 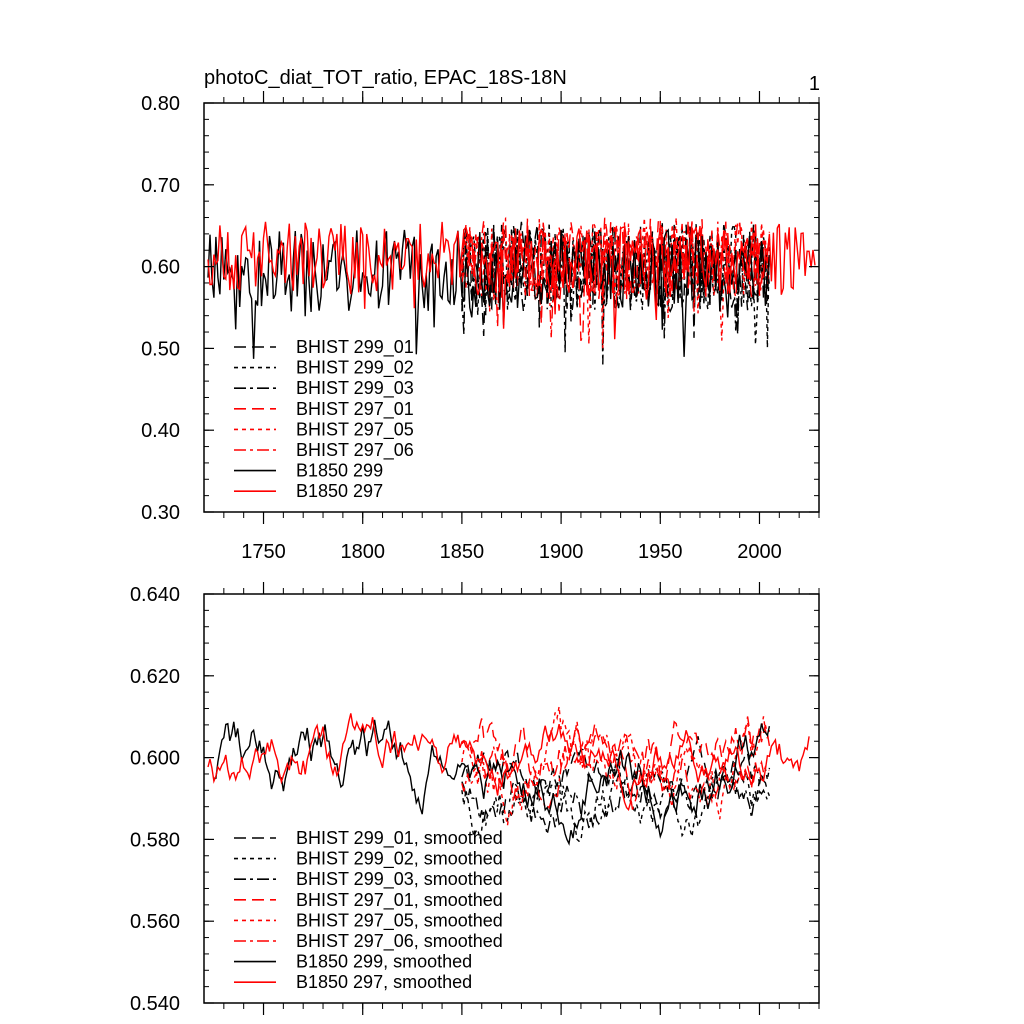 I want to click on legend-label-6: BHIST 297_06, smoothed, so click(x=399, y=941).